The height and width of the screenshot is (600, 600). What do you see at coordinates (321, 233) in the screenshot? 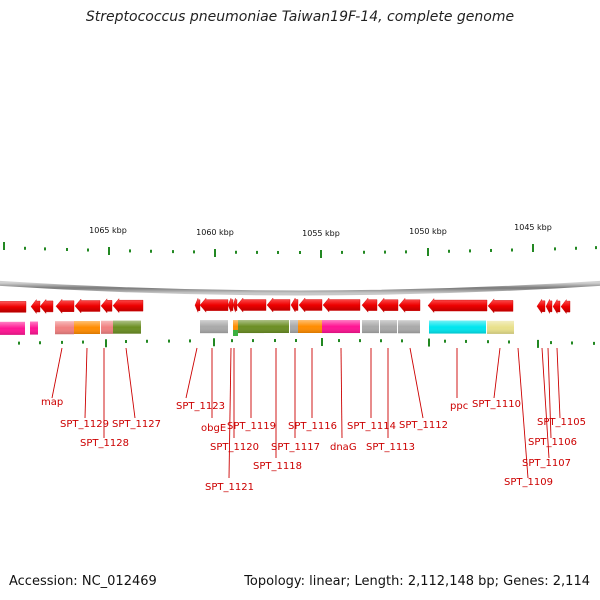
I see `scale-label: 1055 kbp` at bounding box center [321, 233].